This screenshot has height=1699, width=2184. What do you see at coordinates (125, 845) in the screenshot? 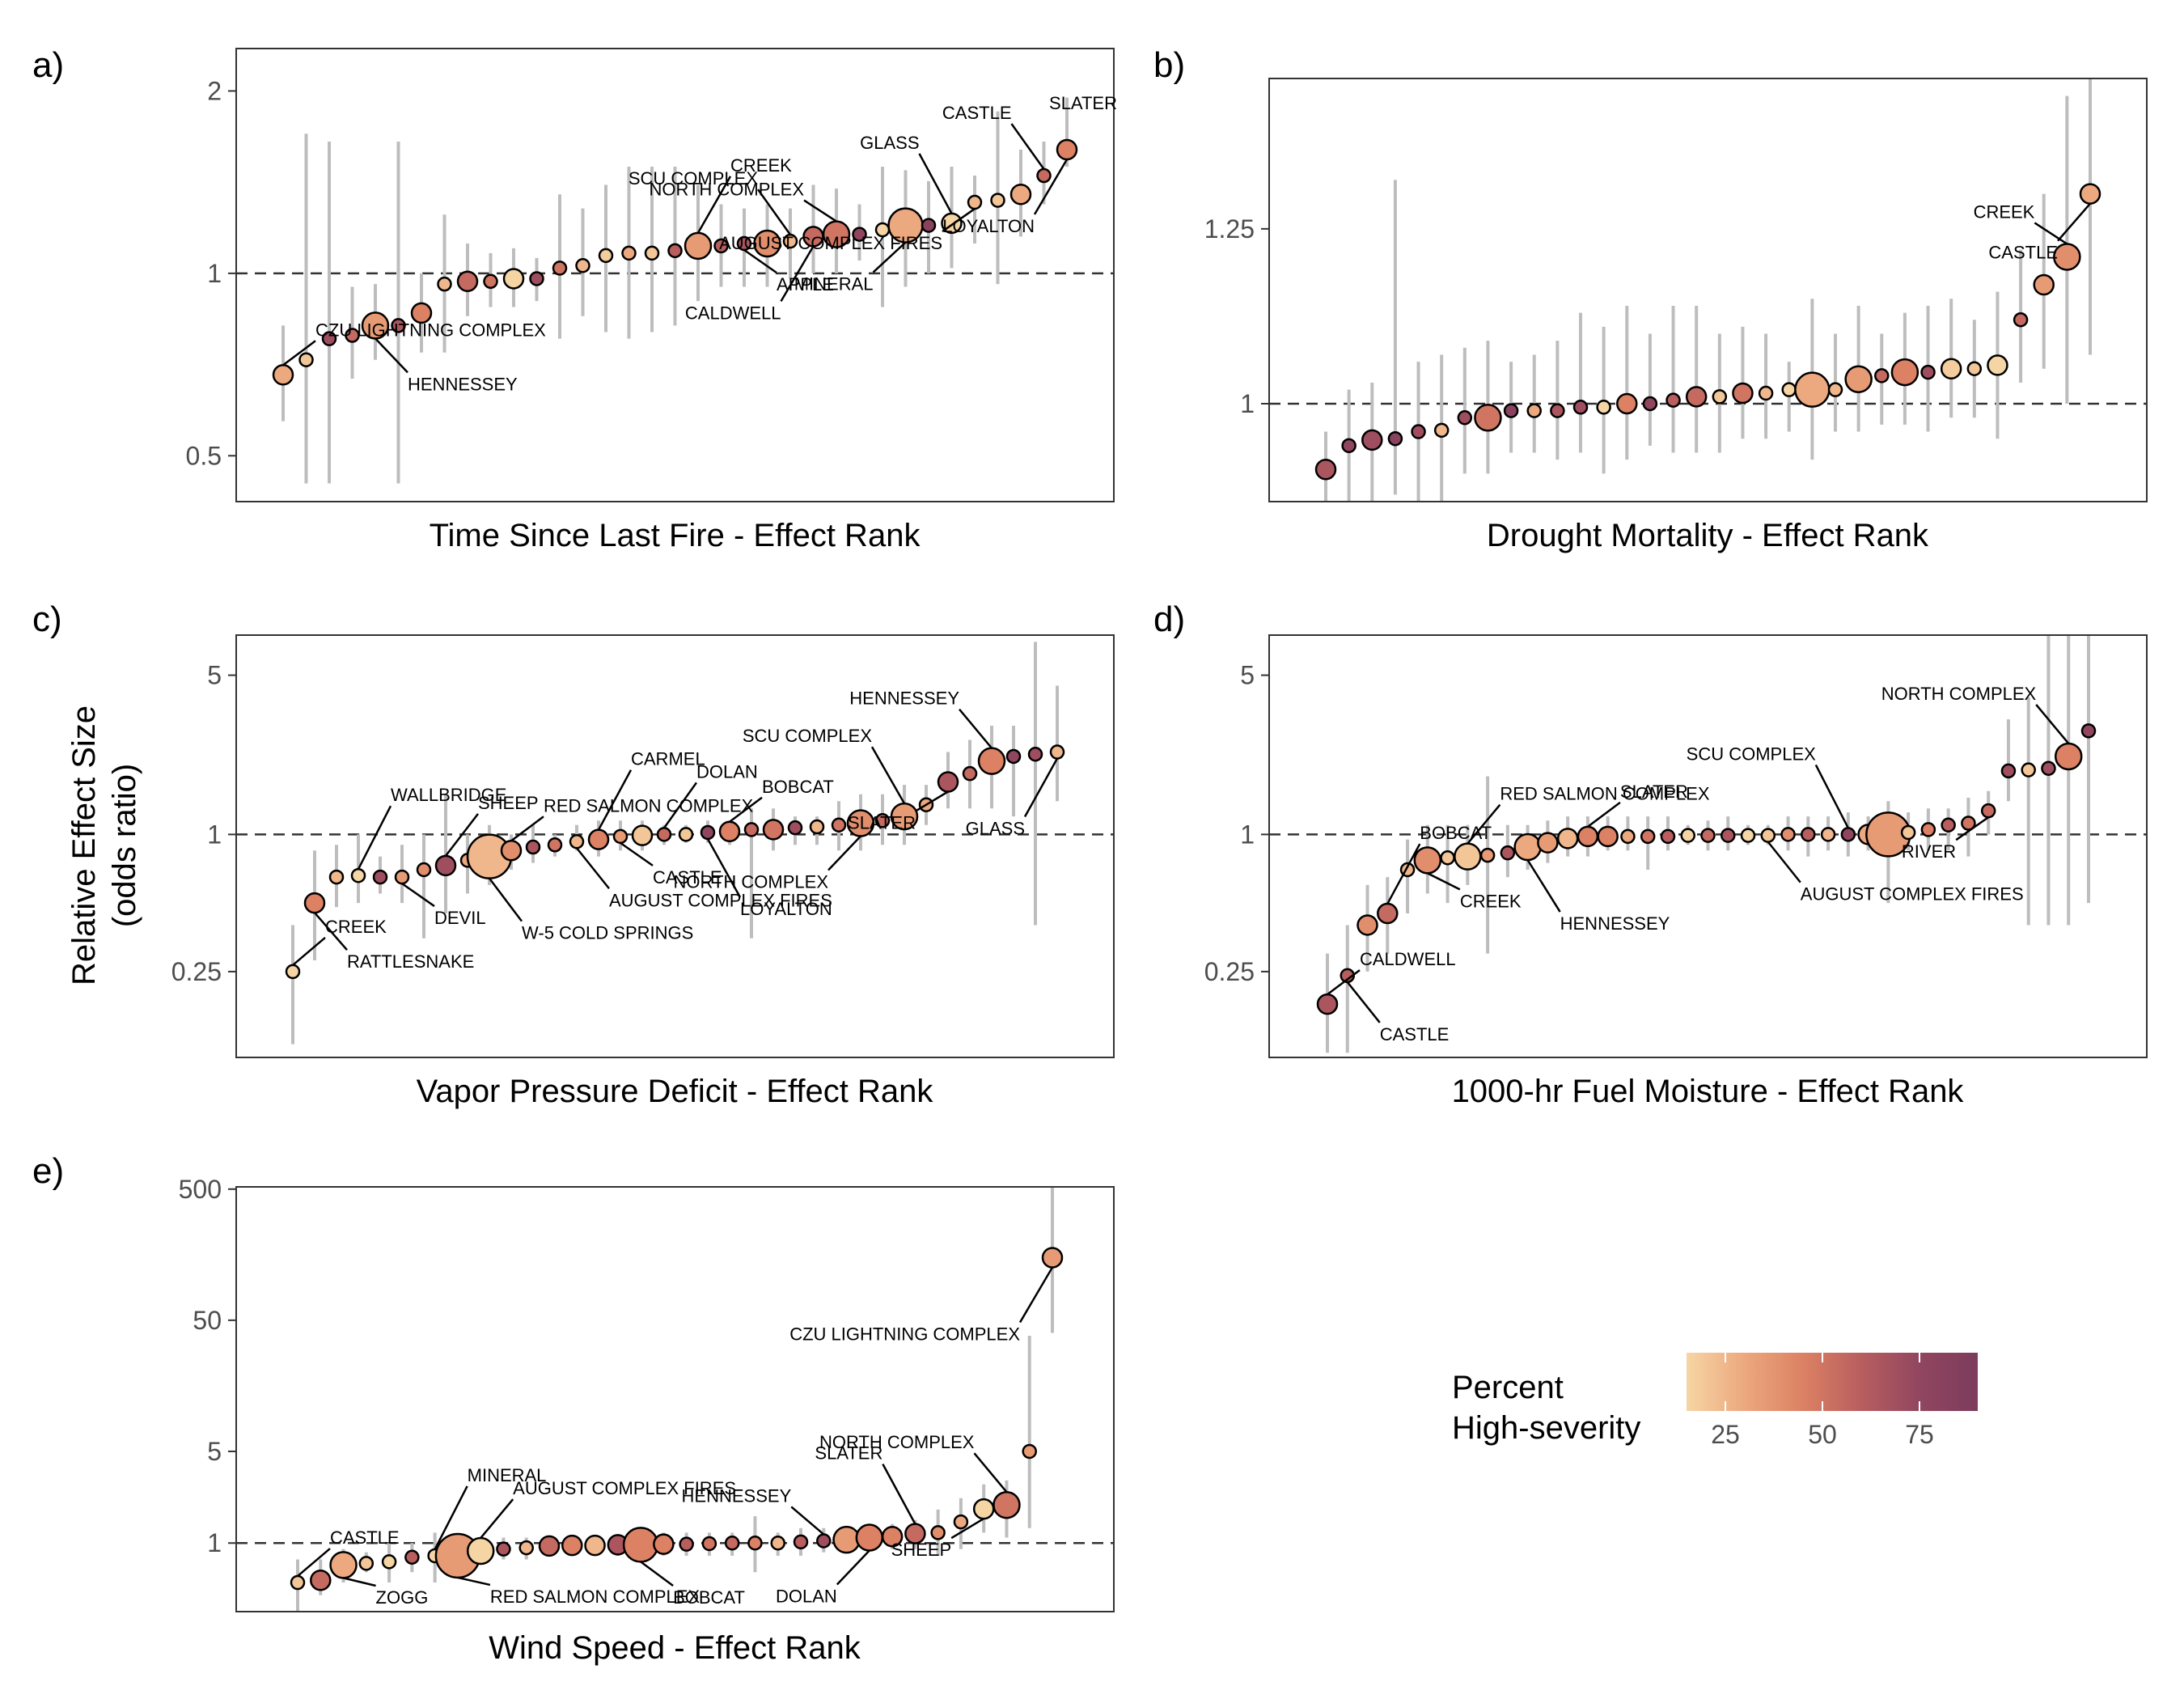
I see `y-axis-title-line-2: (odds ratio)` at bounding box center [125, 845].